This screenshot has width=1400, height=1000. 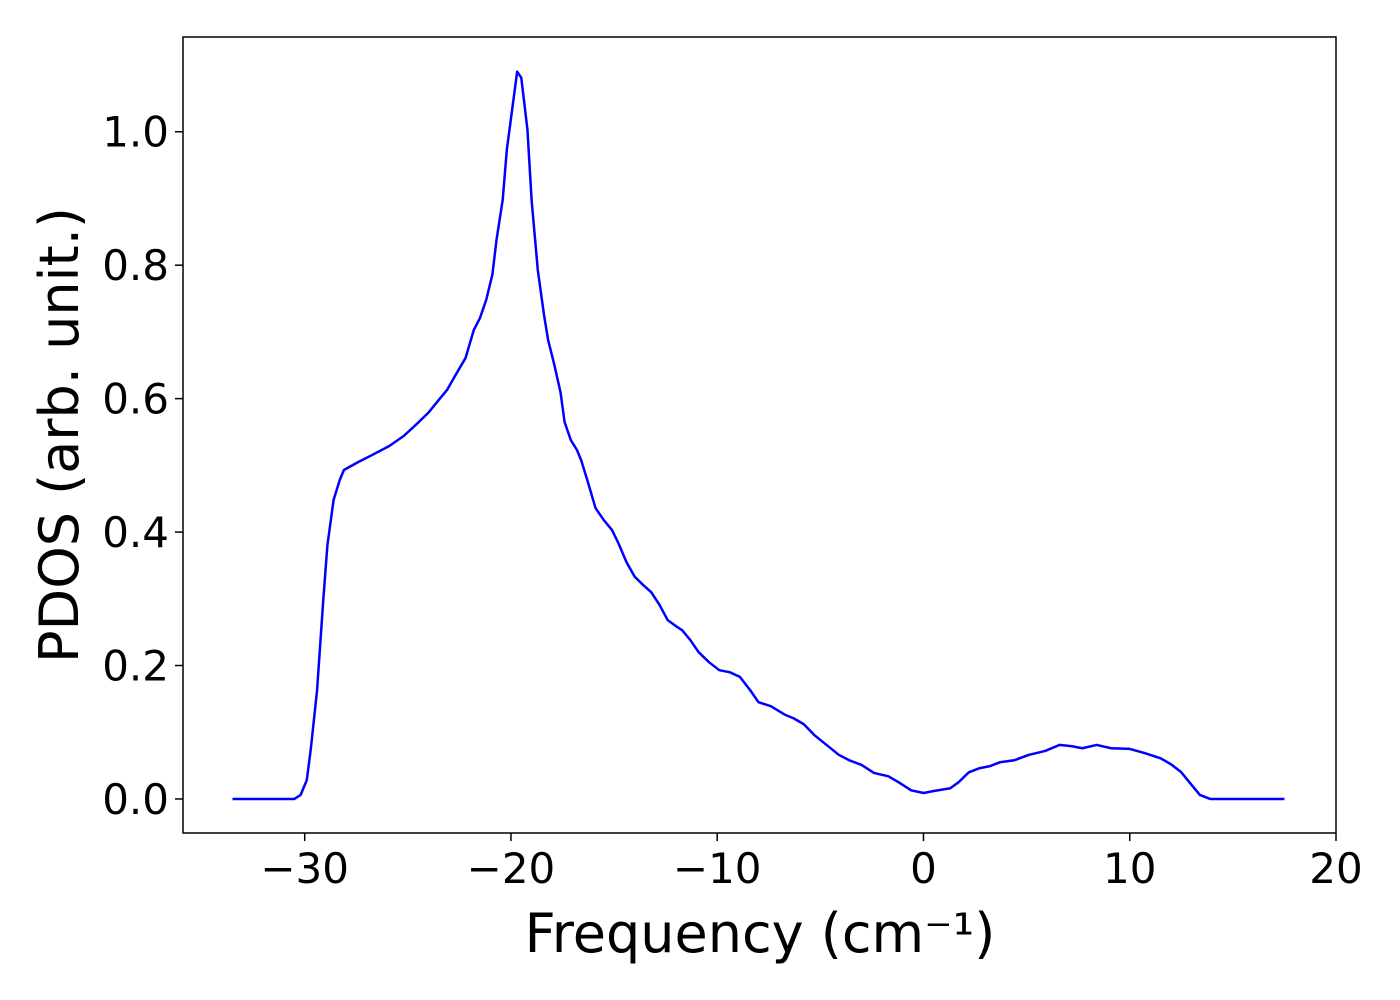 What do you see at coordinates (135, 799) in the screenshot?
I see `y-tick-label: 0.0` at bounding box center [135, 799].